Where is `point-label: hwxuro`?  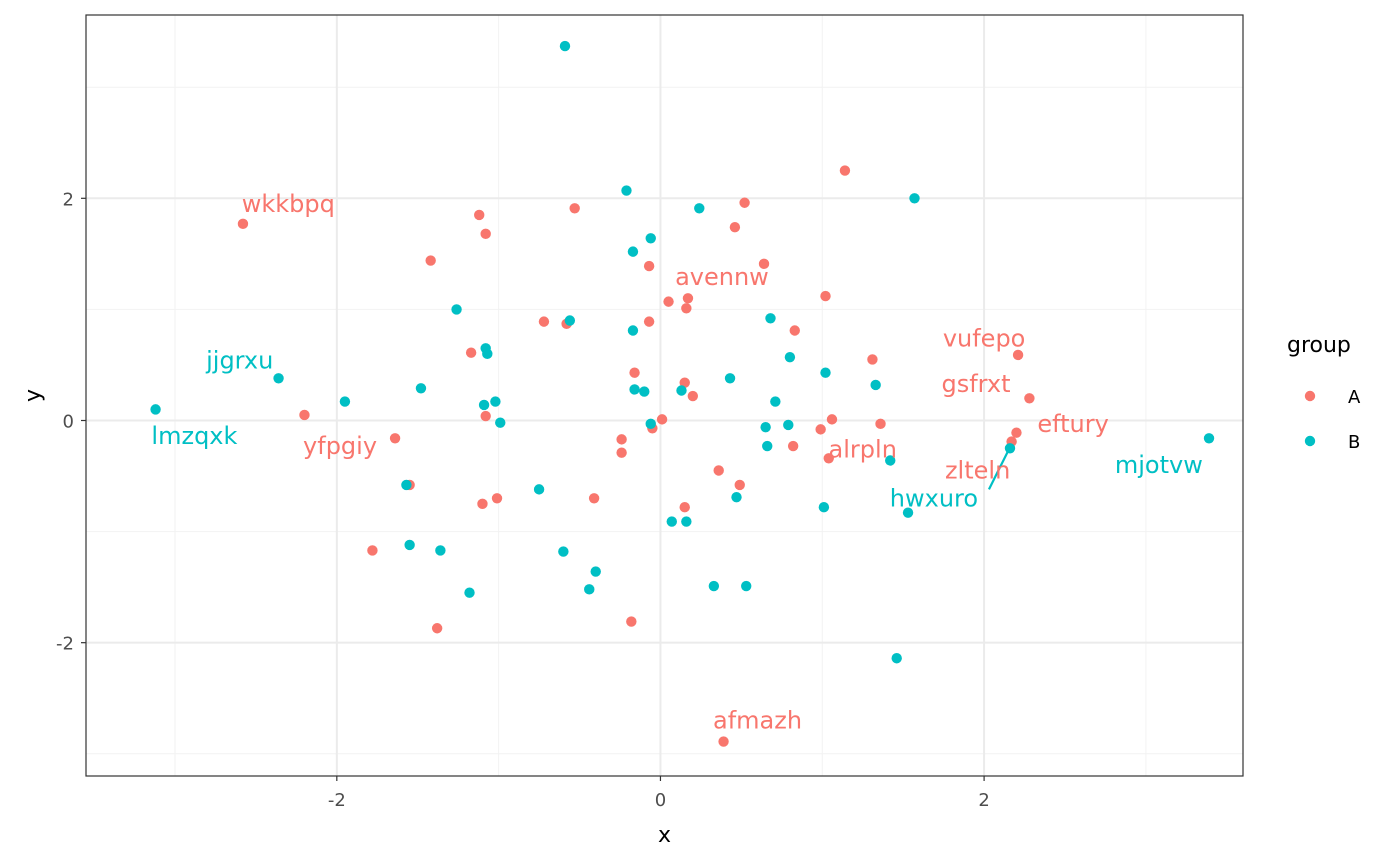 point-label: hwxuro is located at coordinates (934, 498).